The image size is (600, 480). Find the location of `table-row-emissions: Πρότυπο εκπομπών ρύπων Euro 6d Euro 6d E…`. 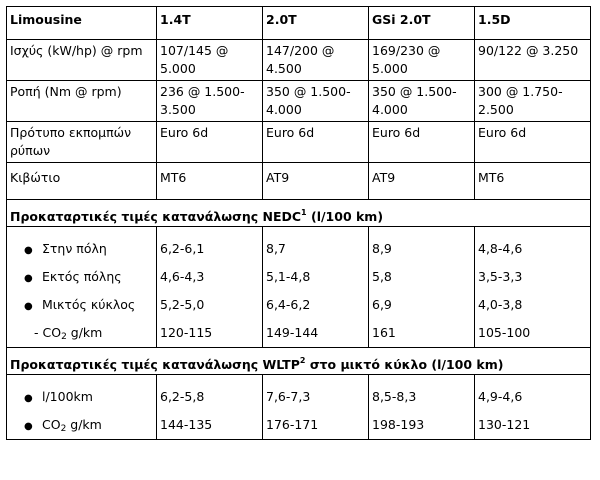

table-row-emissions: Πρότυπο εκπομπών ρύπων Euro 6d Euro 6d E… is located at coordinates (298, 142).